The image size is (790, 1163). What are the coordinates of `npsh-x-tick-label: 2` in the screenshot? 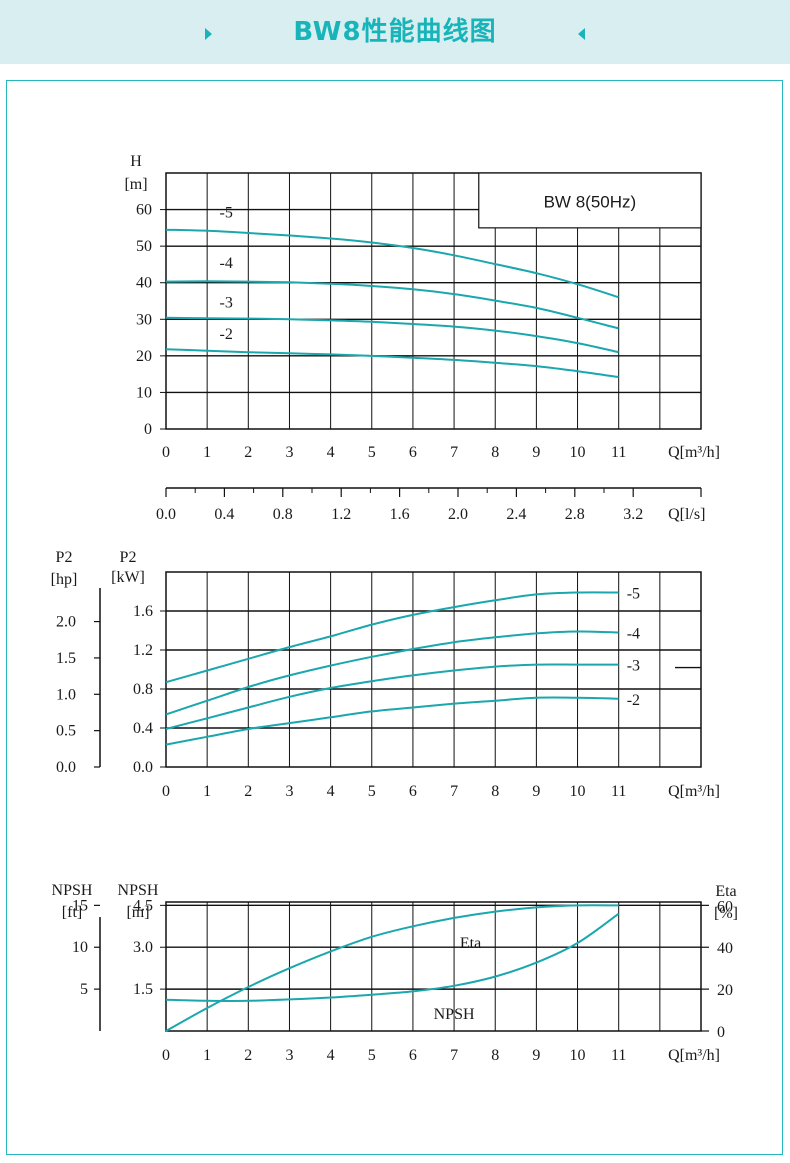 It's located at (248, 1055).